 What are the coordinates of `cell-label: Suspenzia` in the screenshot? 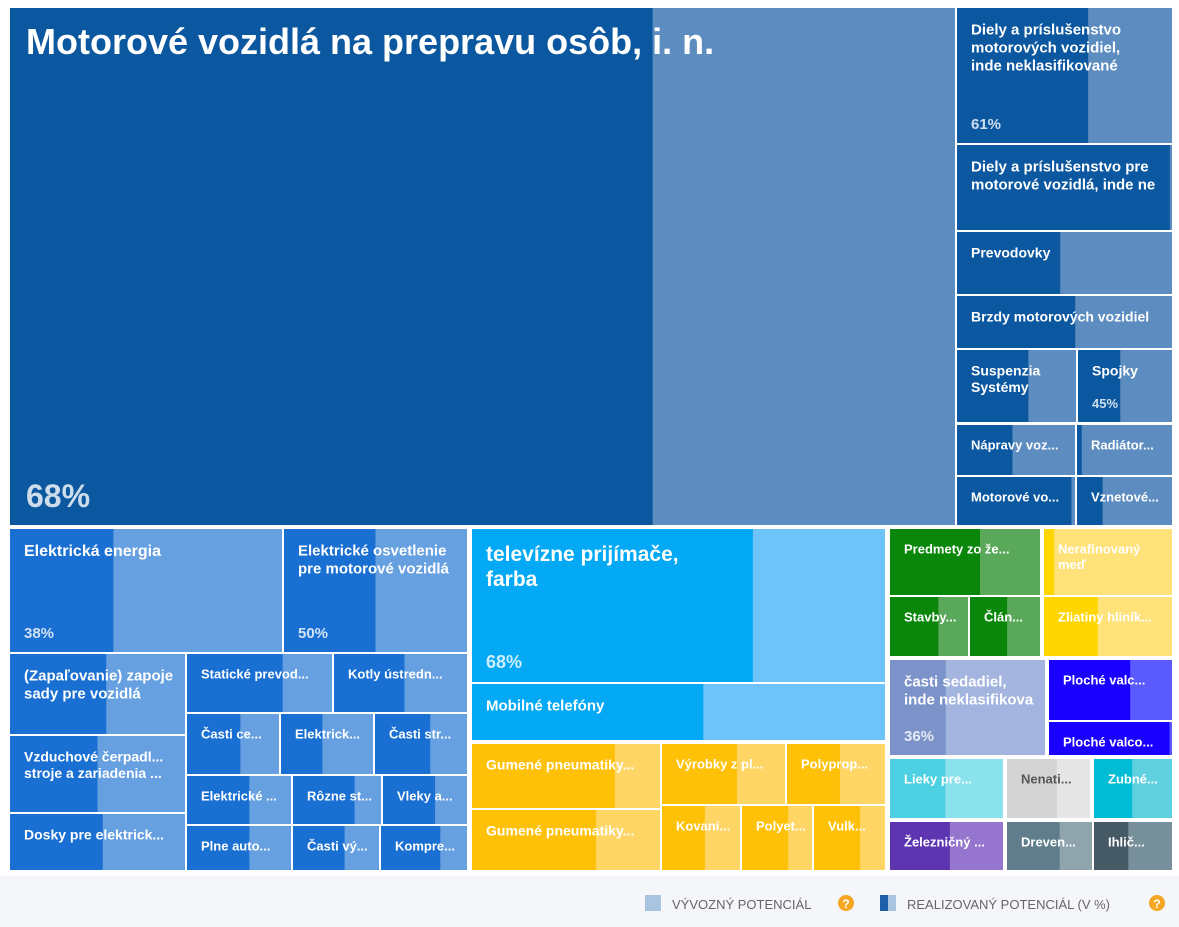 It's located at (1005, 370).